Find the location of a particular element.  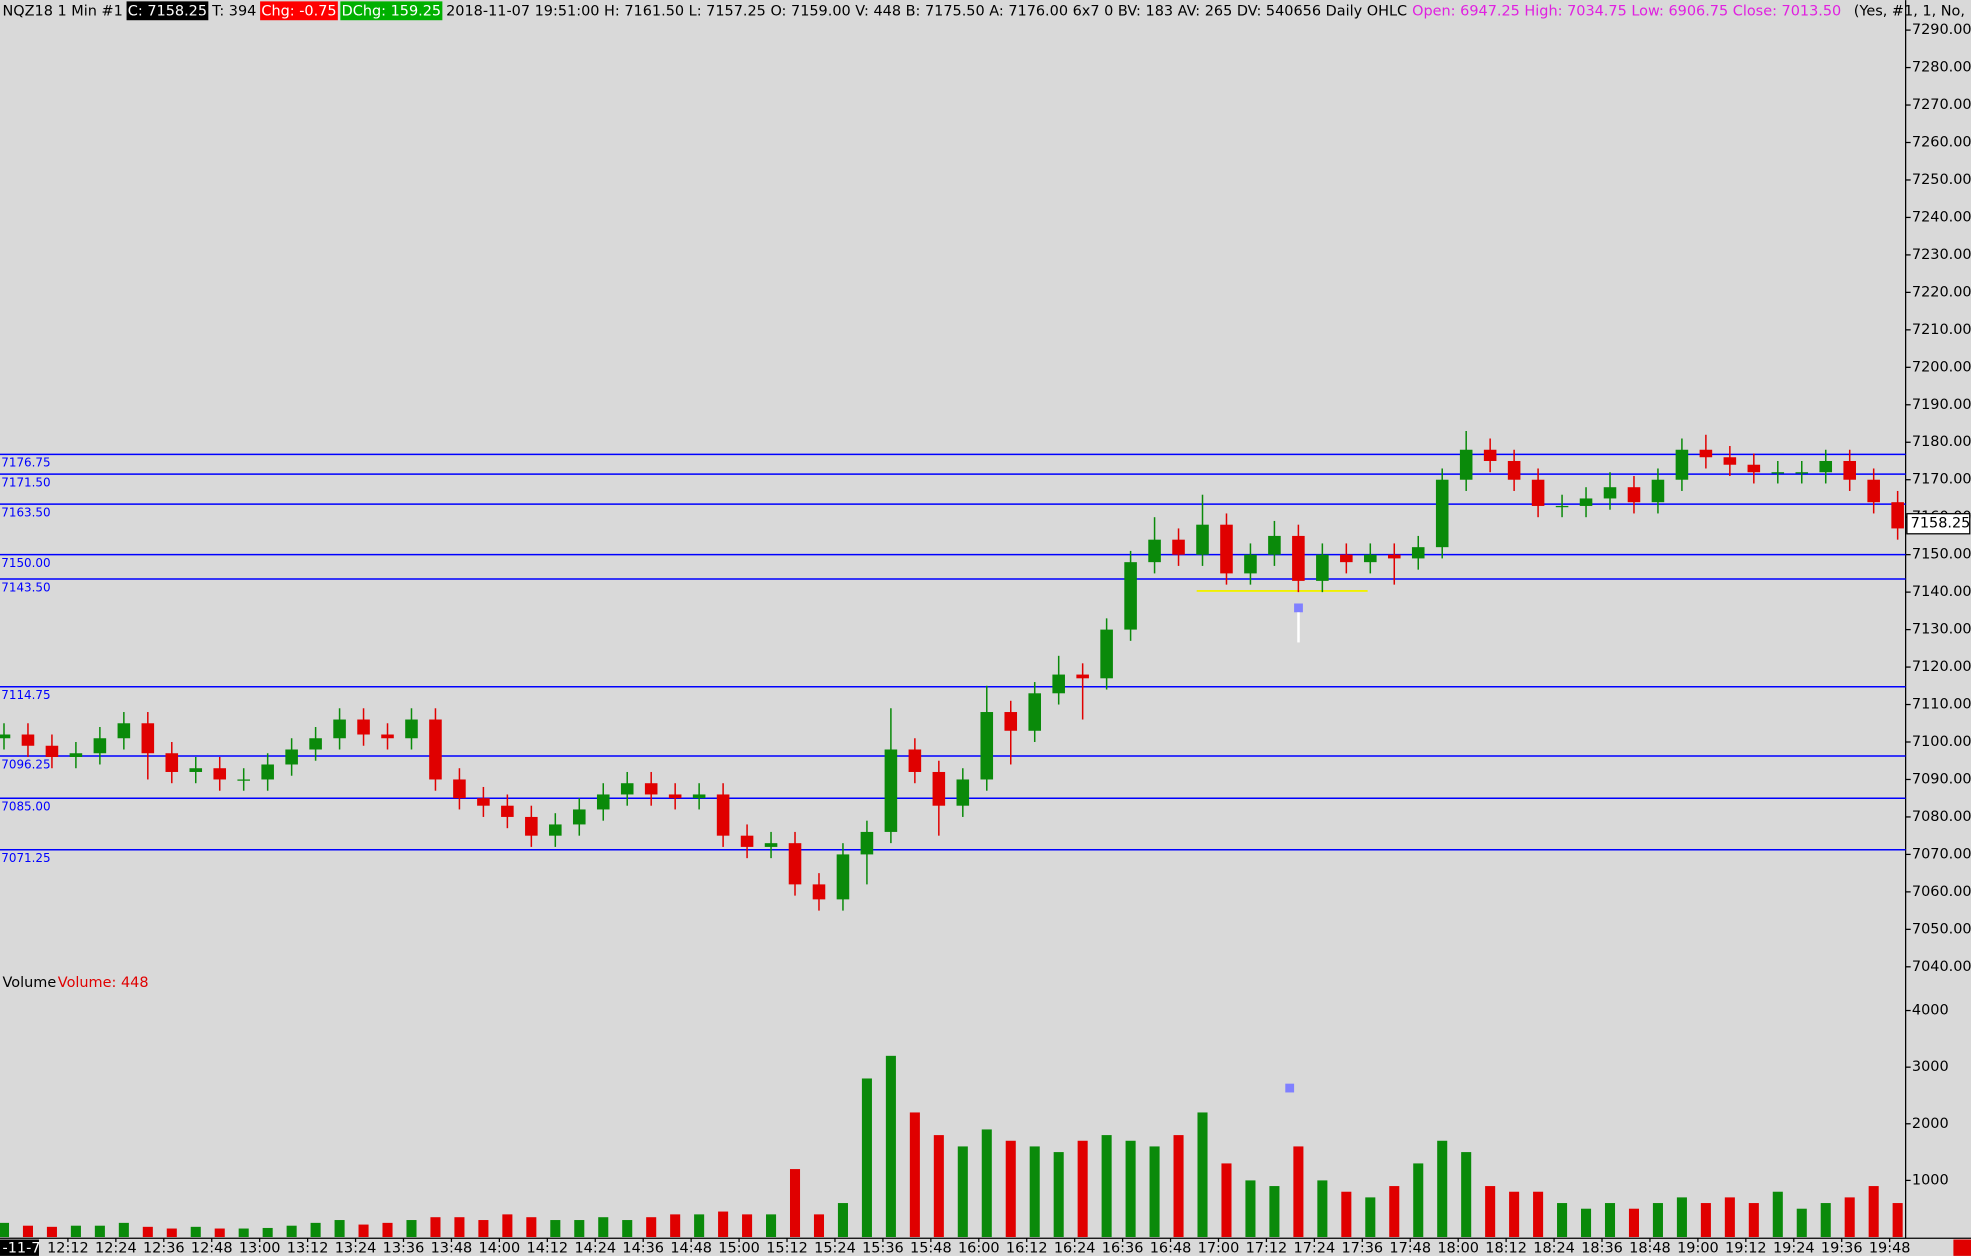

x-tick-label: 17:24 is located at coordinates (1315, 1248).